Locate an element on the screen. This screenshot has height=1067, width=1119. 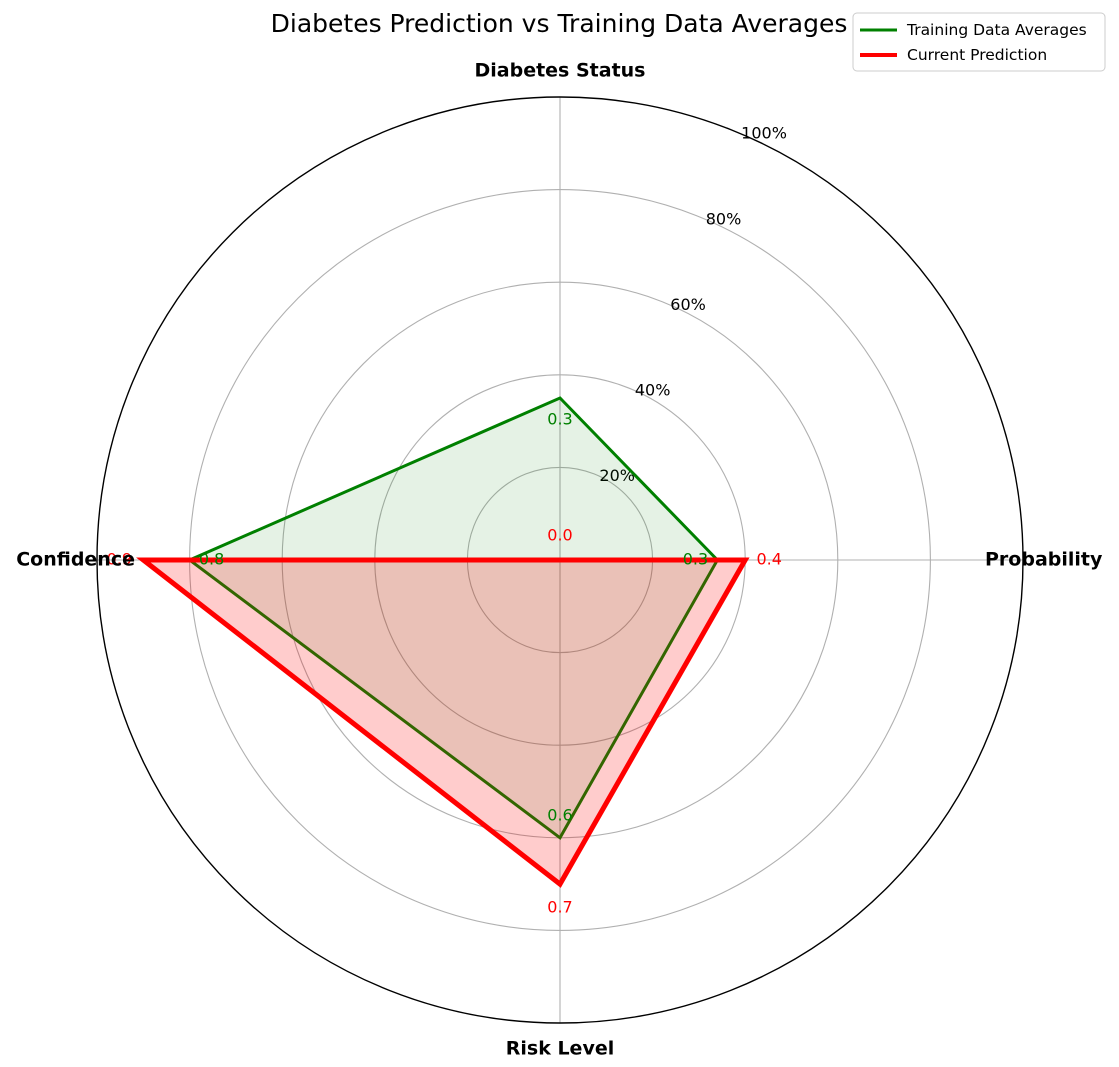
axis-label-risk-level: Risk Level is located at coordinates (560, 1049).